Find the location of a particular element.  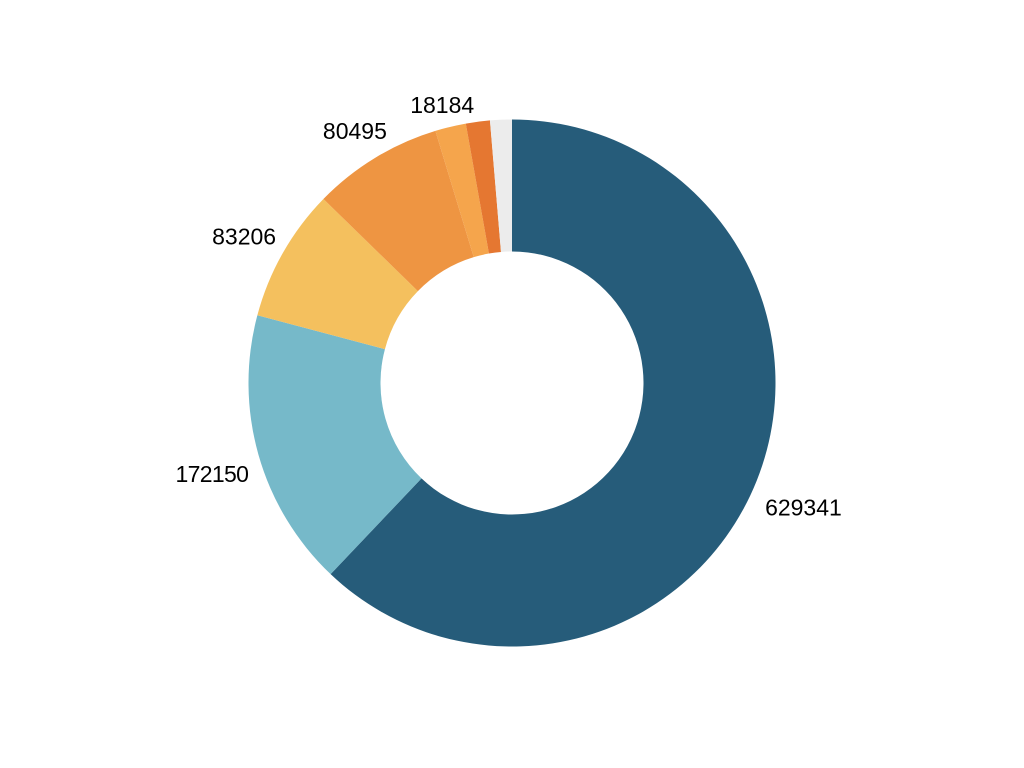

svg-text: 172150 is located at coordinates (211, 474).